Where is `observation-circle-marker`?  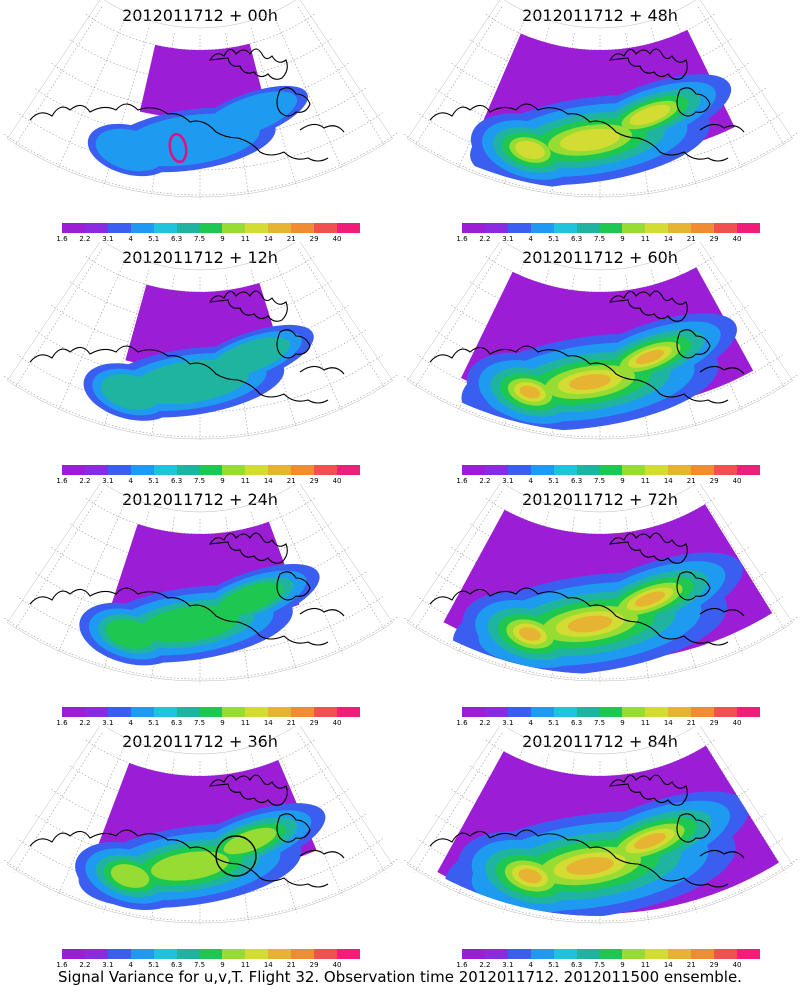
observation-circle-marker is located at coordinates (236, 856).